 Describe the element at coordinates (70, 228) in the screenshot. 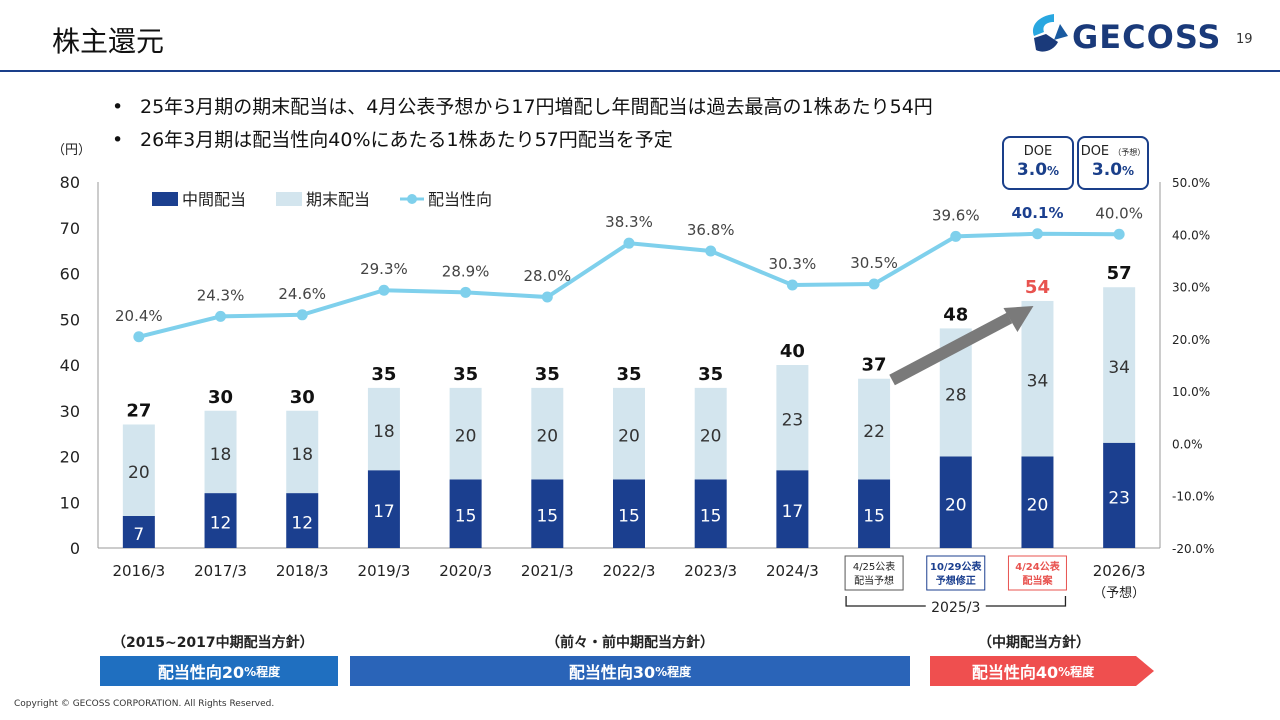

I see `y-tick-label: 70` at that location.